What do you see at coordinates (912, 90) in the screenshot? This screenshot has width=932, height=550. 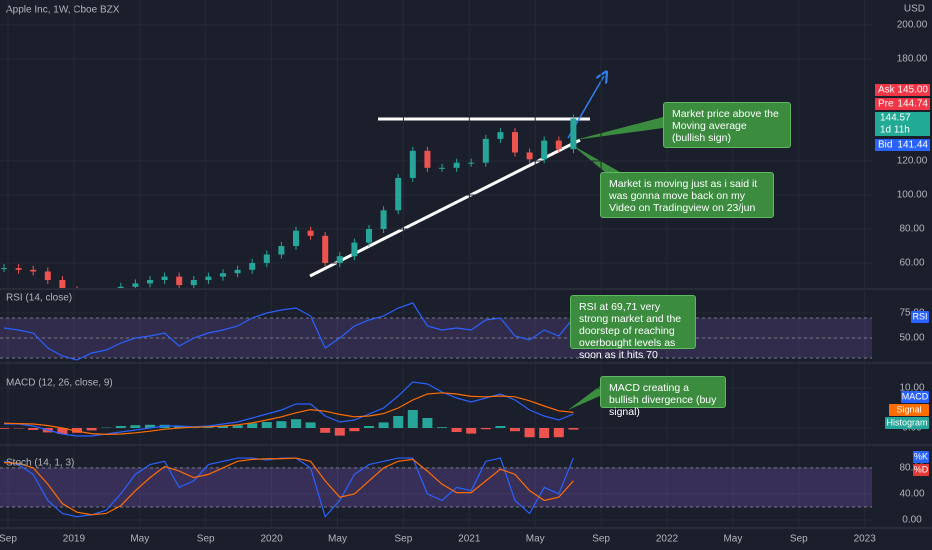 I see `badge-price: 145.00` at bounding box center [912, 90].